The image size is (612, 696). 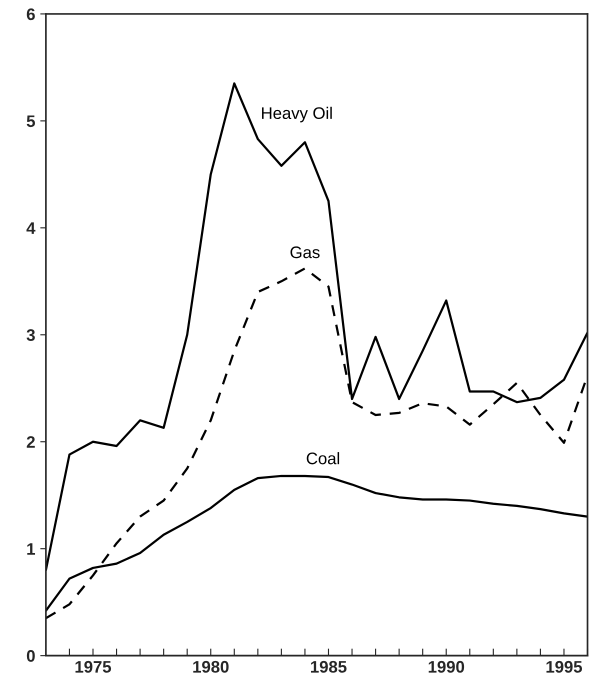 What do you see at coordinates (31, 121) in the screenshot?
I see `y-tick-label: 5` at bounding box center [31, 121].